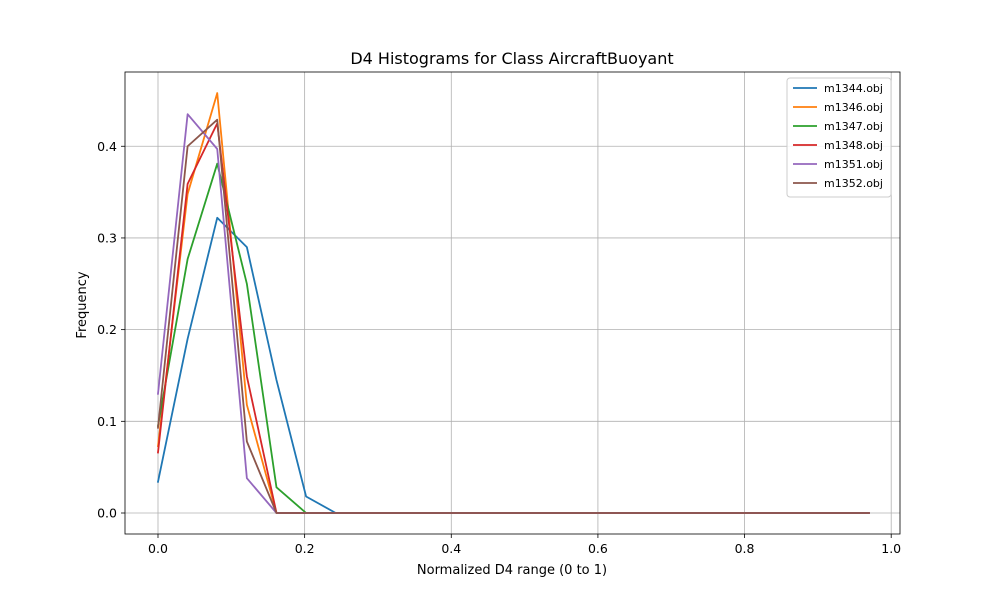 The width and height of the screenshot is (1000, 600). What do you see at coordinates (82, 304) in the screenshot?
I see `y-axis-label: Frequency` at bounding box center [82, 304].